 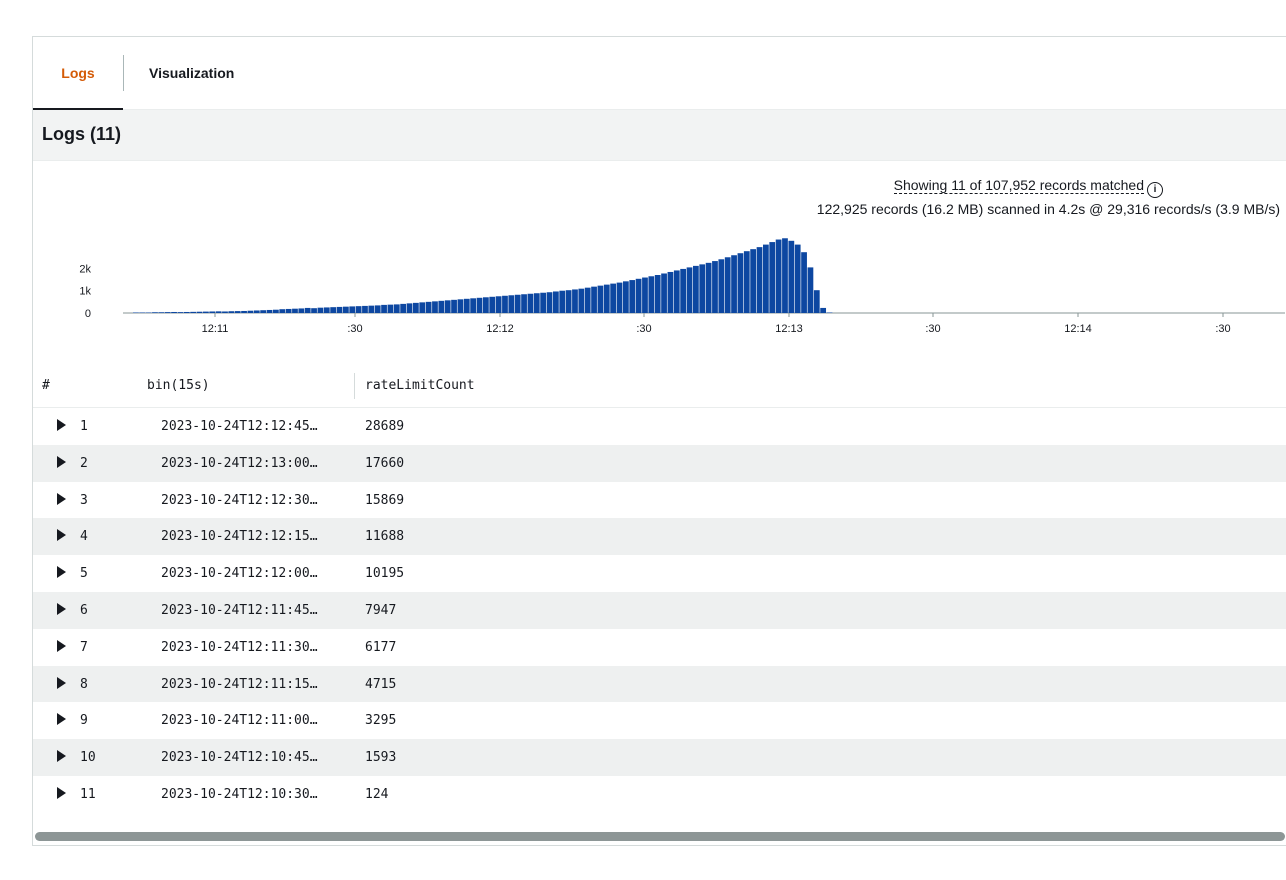 I want to click on info-icon: i, so click(x=1155, y=190).